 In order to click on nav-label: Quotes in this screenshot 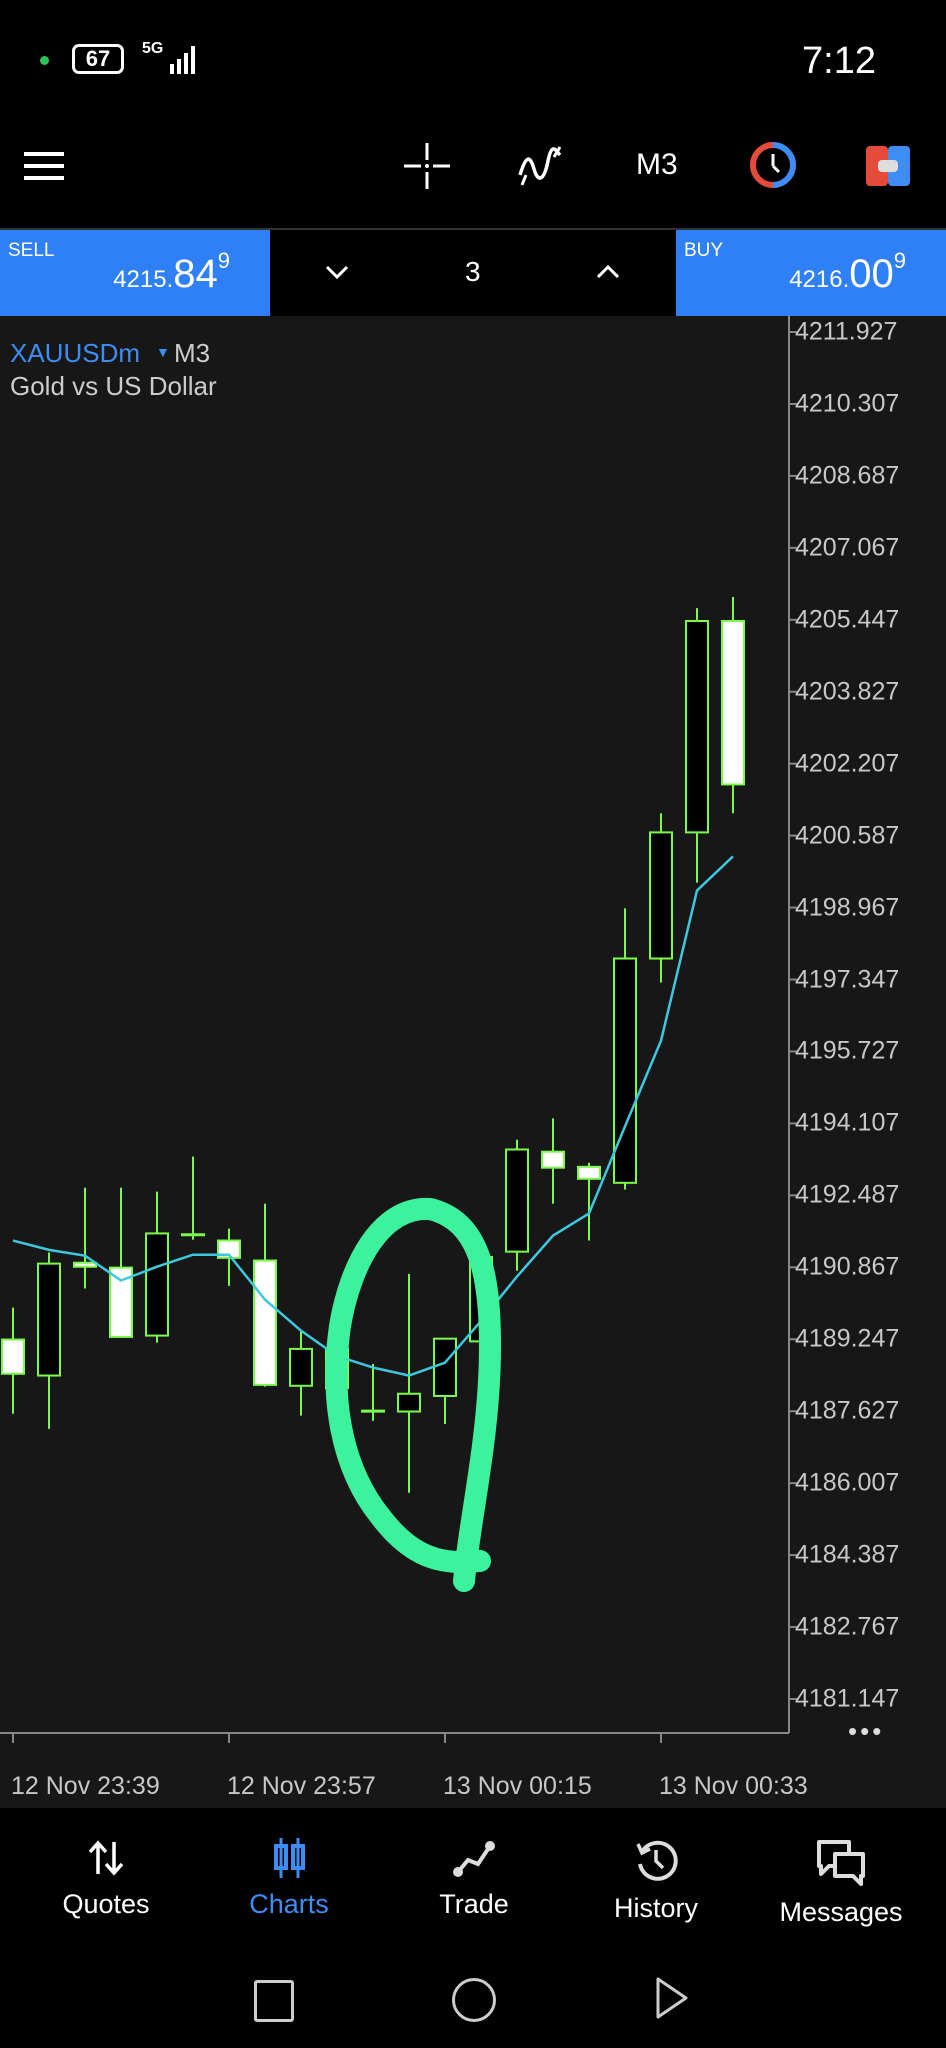, I will do `click(106, 1904)`.